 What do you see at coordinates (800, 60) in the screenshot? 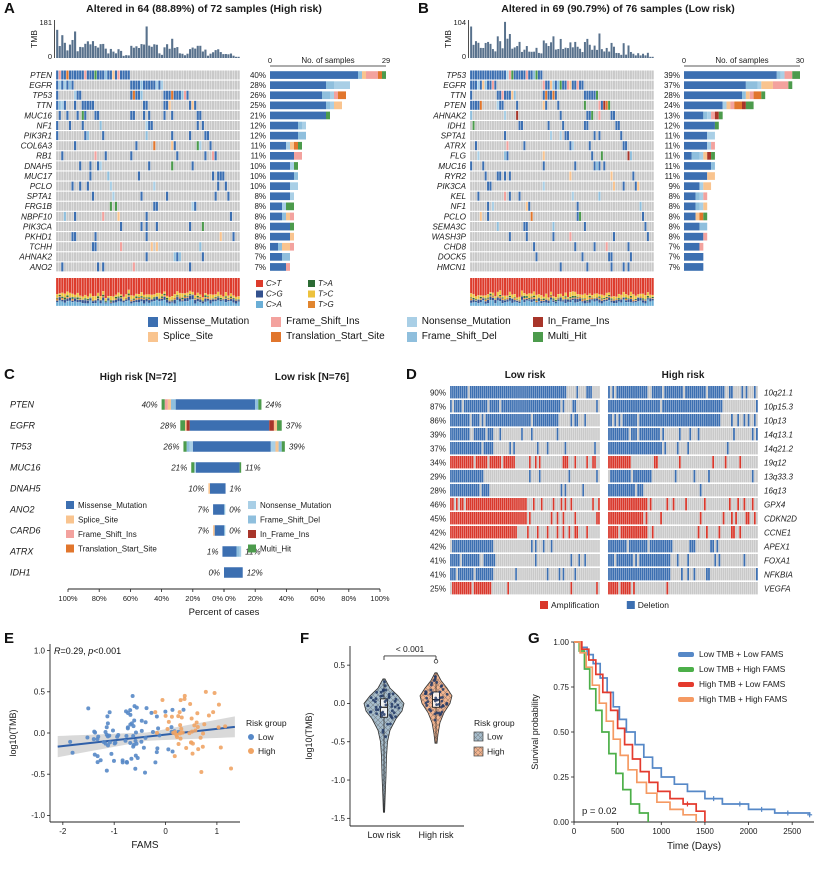
I see `samples-tick-max: 30` at bounding box center [800, 60].